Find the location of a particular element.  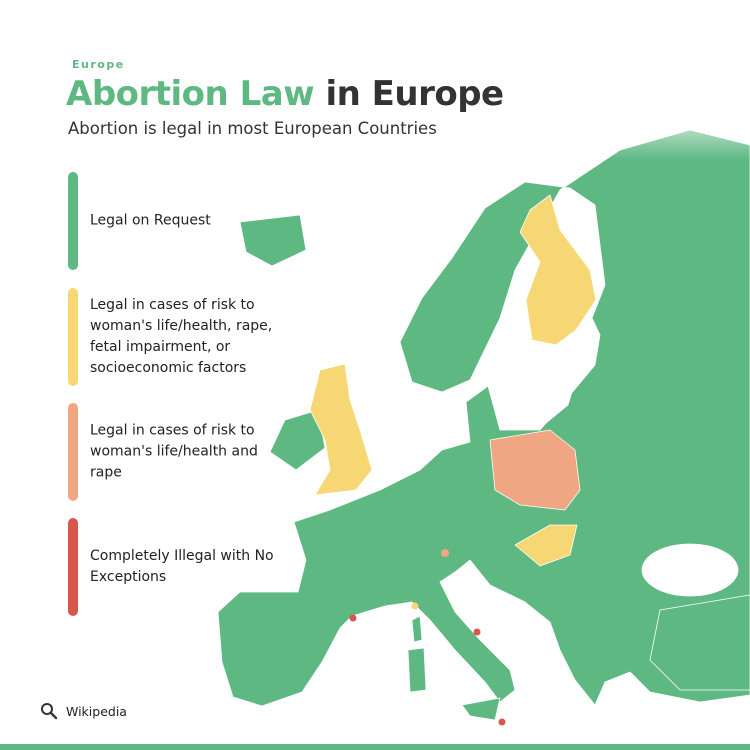

malta is located at coordinates (502, 722).